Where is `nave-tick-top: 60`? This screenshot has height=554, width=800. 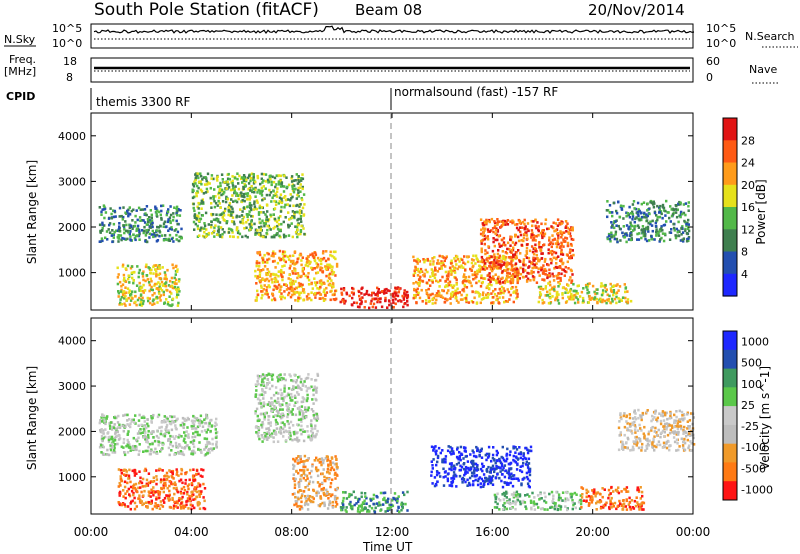
nave-tick-top: 60 is located at coordinates (713, 61).